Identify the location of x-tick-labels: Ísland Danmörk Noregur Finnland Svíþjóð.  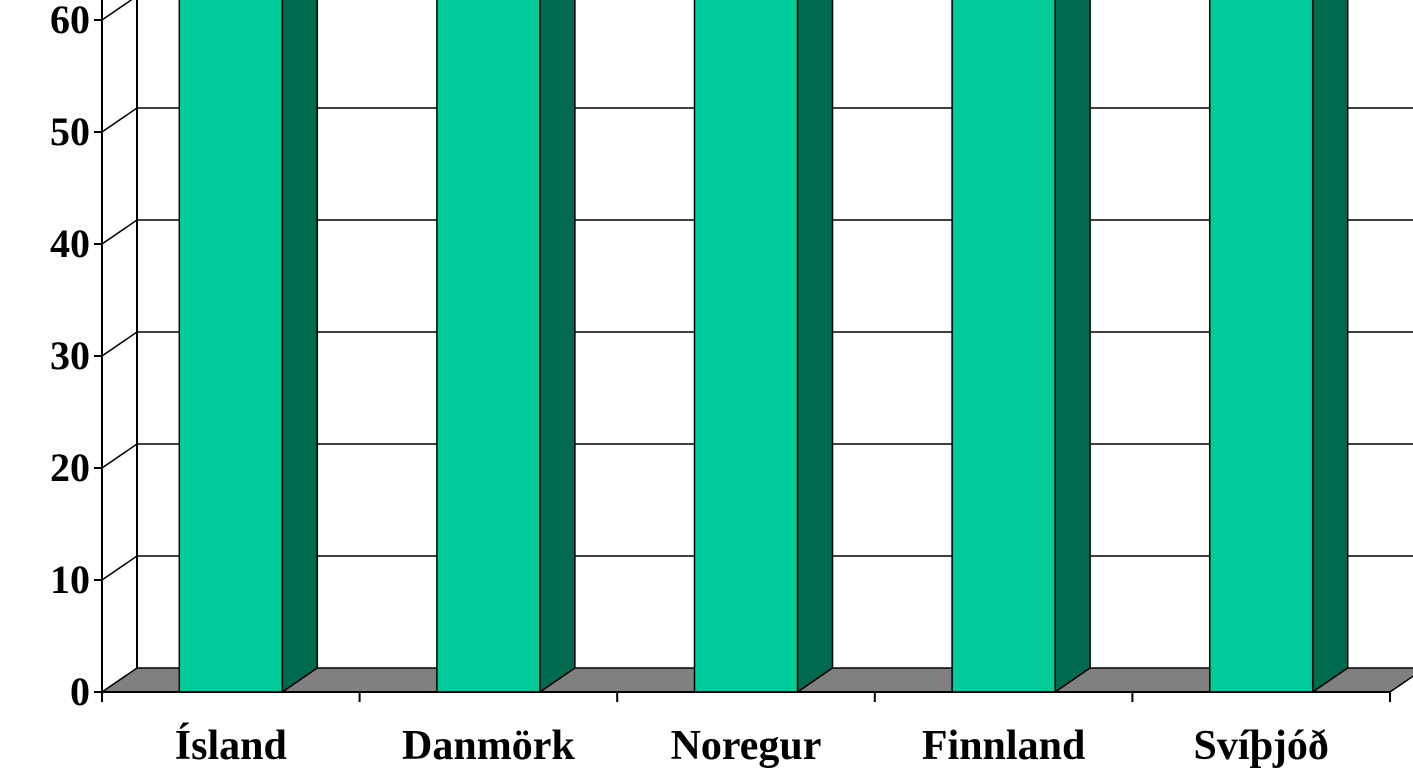
(752, 745).